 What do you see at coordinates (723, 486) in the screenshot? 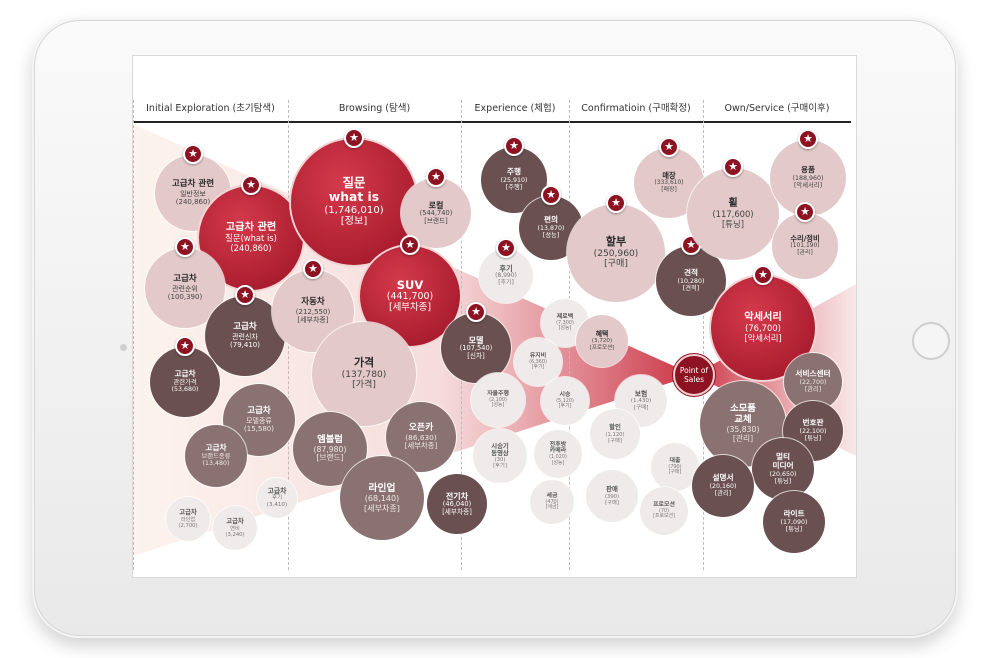
I see `keyword-bubble: 설명서 (20,160) [관리]` at bounding box center [723, 486].